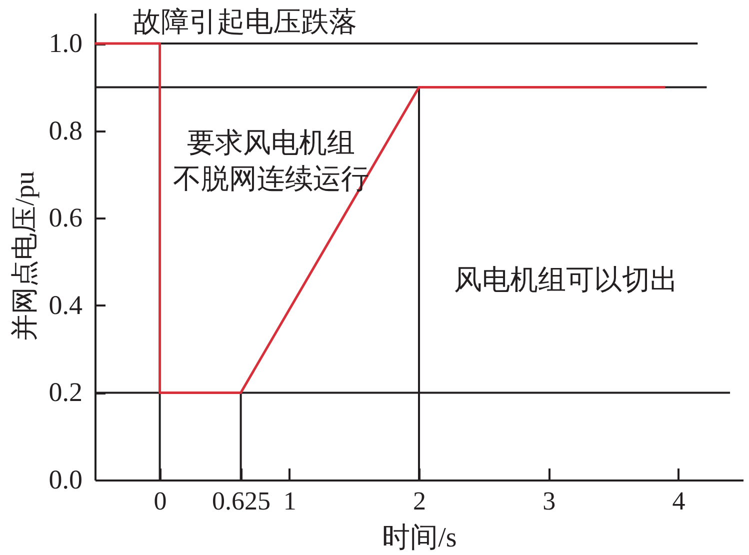  What do you see at coordinates (566, 280) in the screenshot?
I see `annotation: 风电机组可以切出` at bounding box center [566, 280].